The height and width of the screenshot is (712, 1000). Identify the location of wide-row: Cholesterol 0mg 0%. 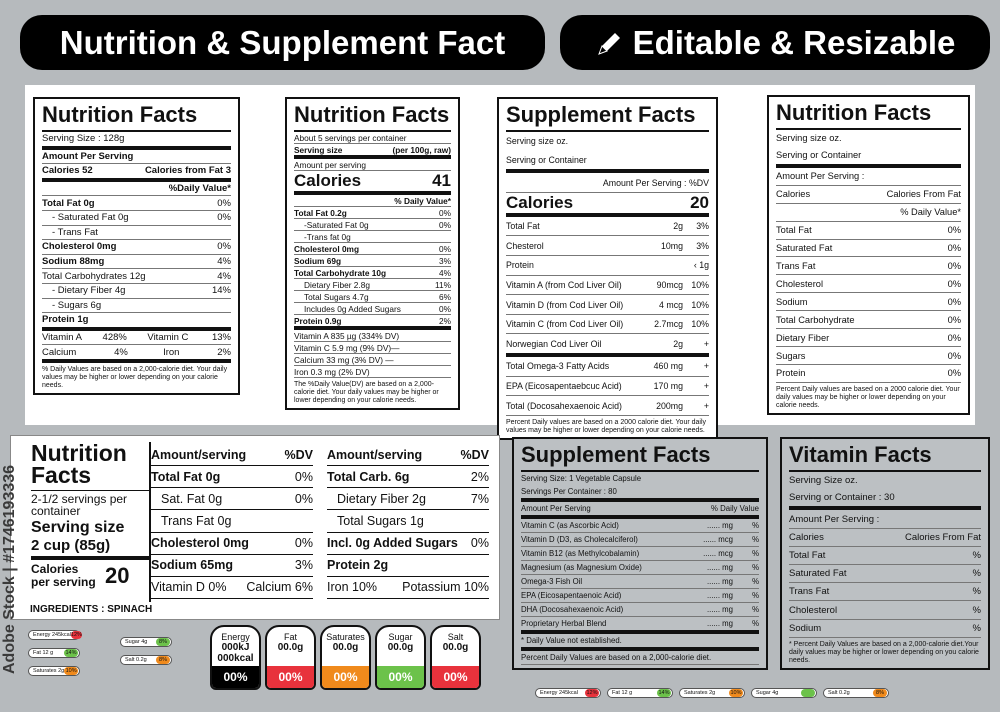
(232, 544).